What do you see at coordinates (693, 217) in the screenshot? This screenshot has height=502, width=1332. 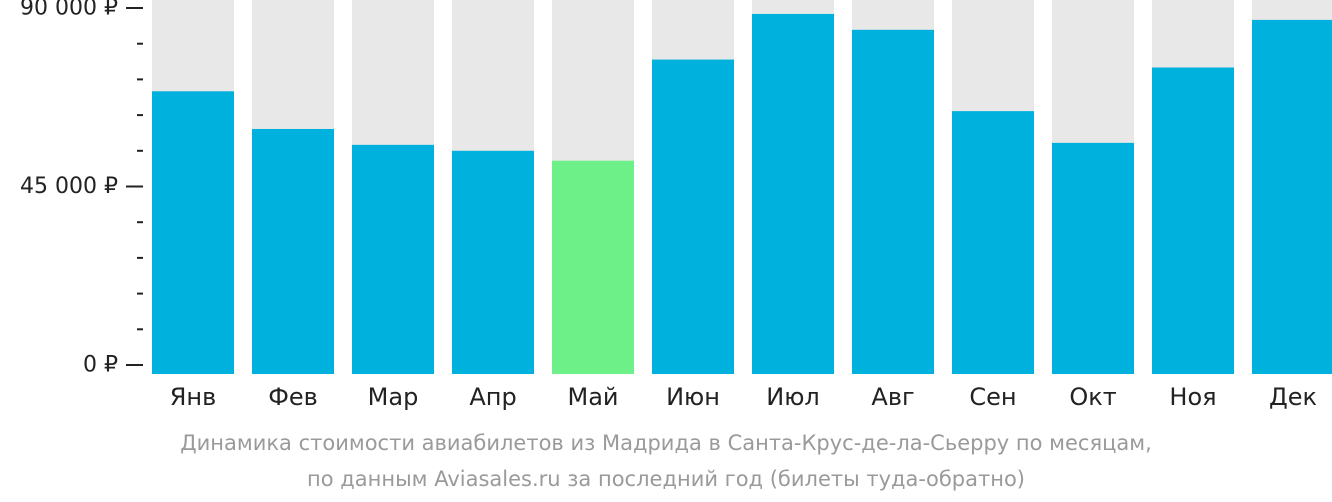 I see `bar-Июн` at bounding box center [693, 217].